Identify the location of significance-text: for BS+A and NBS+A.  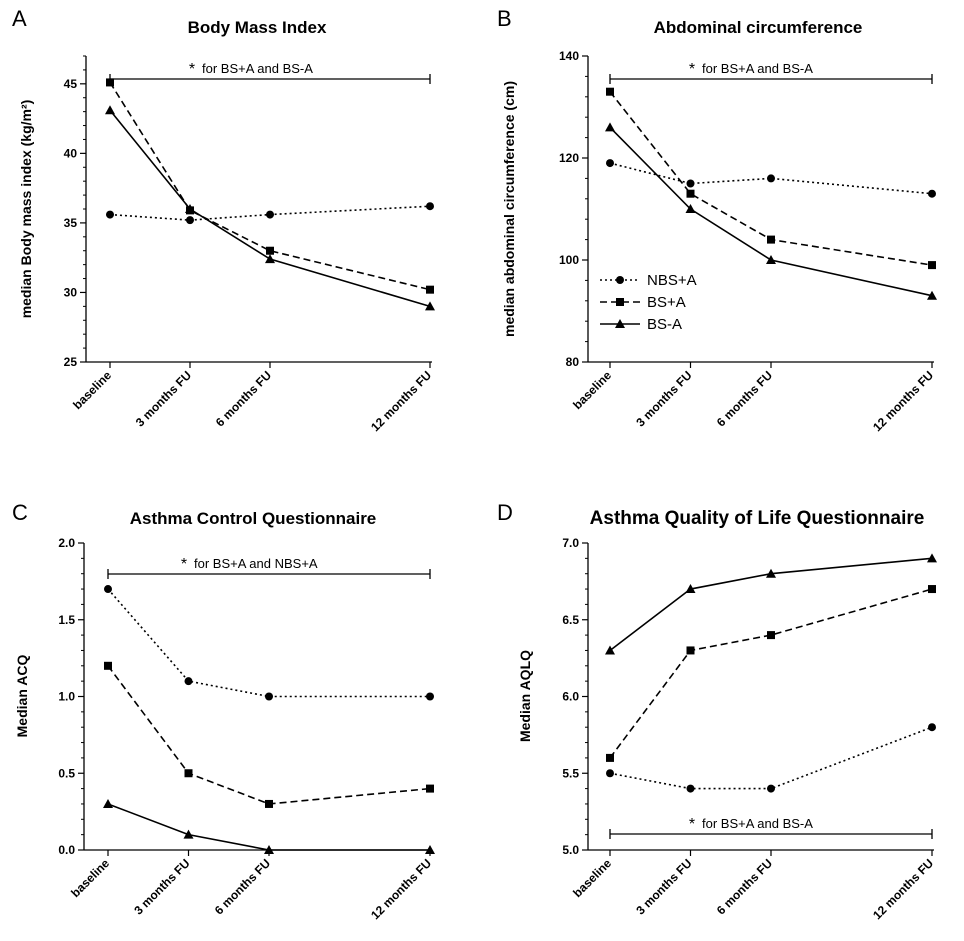
(256, 563).